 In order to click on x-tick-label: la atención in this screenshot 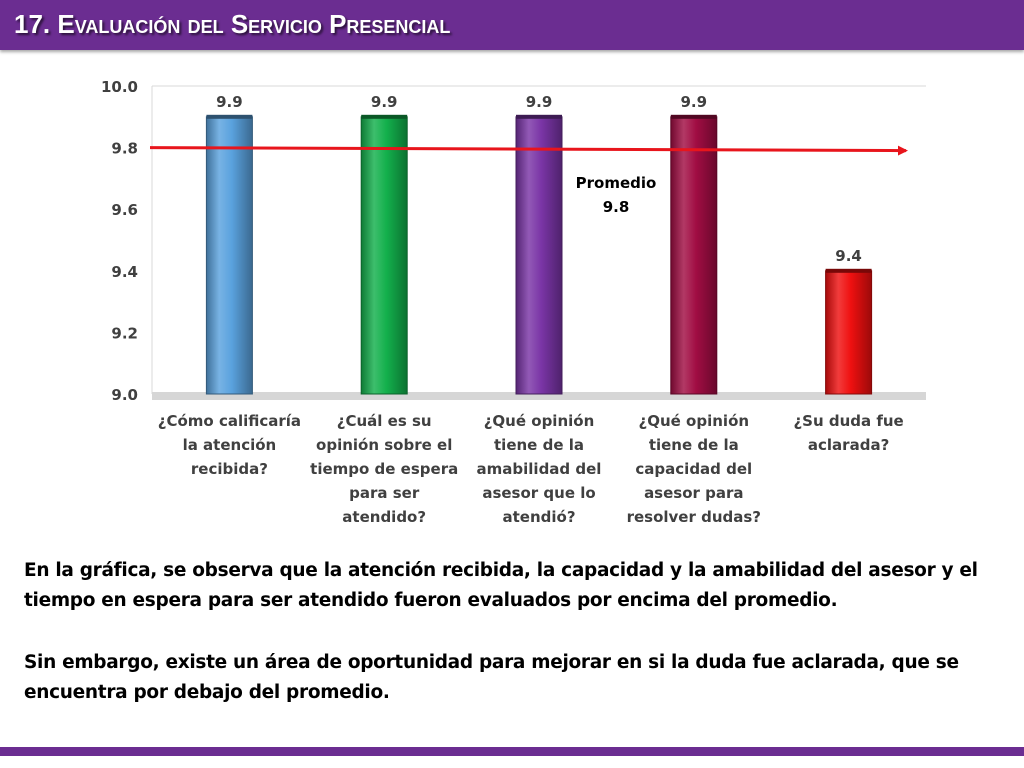, I will do `click(230, 445)`.